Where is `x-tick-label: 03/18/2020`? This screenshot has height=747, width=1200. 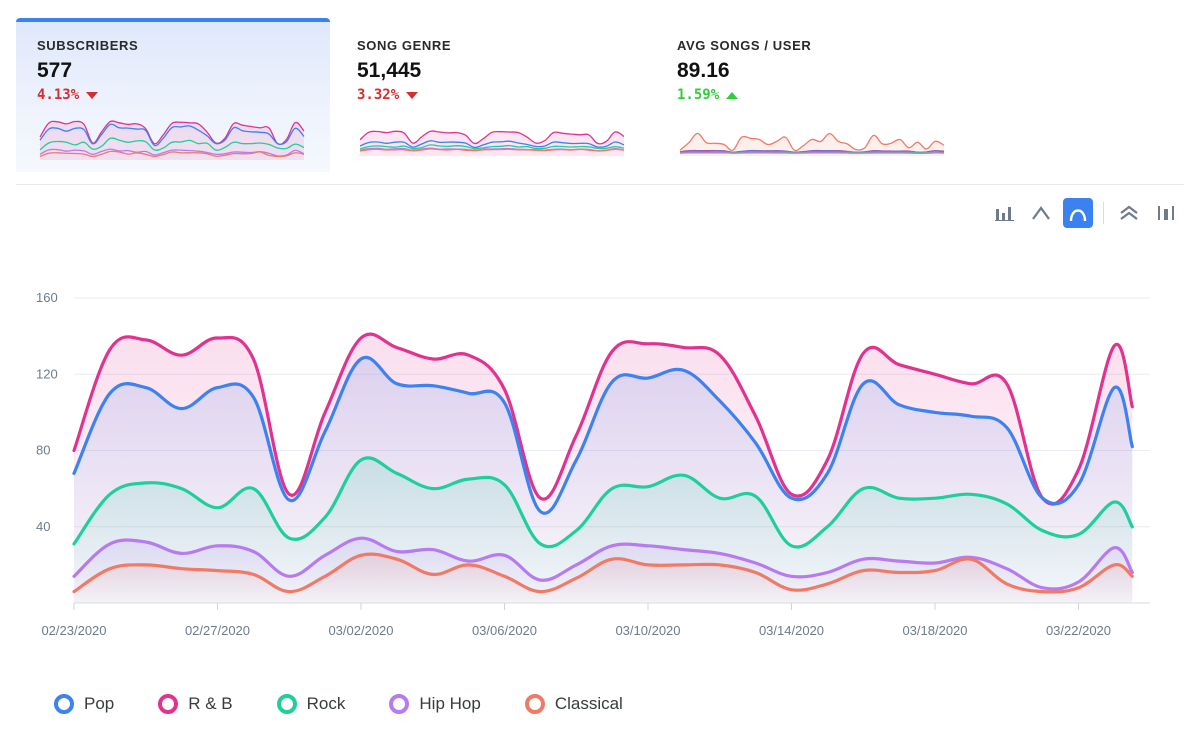
x-tick-label: 03/18/2020 is located at coordinates (934, 630).